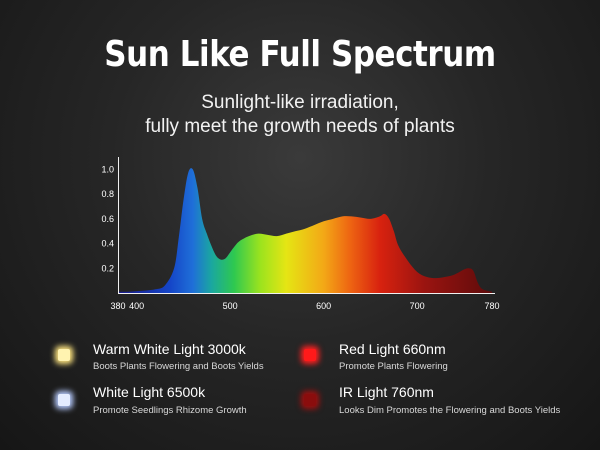 This screenshot has width=600, height=450. What do you see at coordinates (386, 392) in the screenshot?
I see `legend-label-4: IR Light 760nm` at bounding box center [386, 392].